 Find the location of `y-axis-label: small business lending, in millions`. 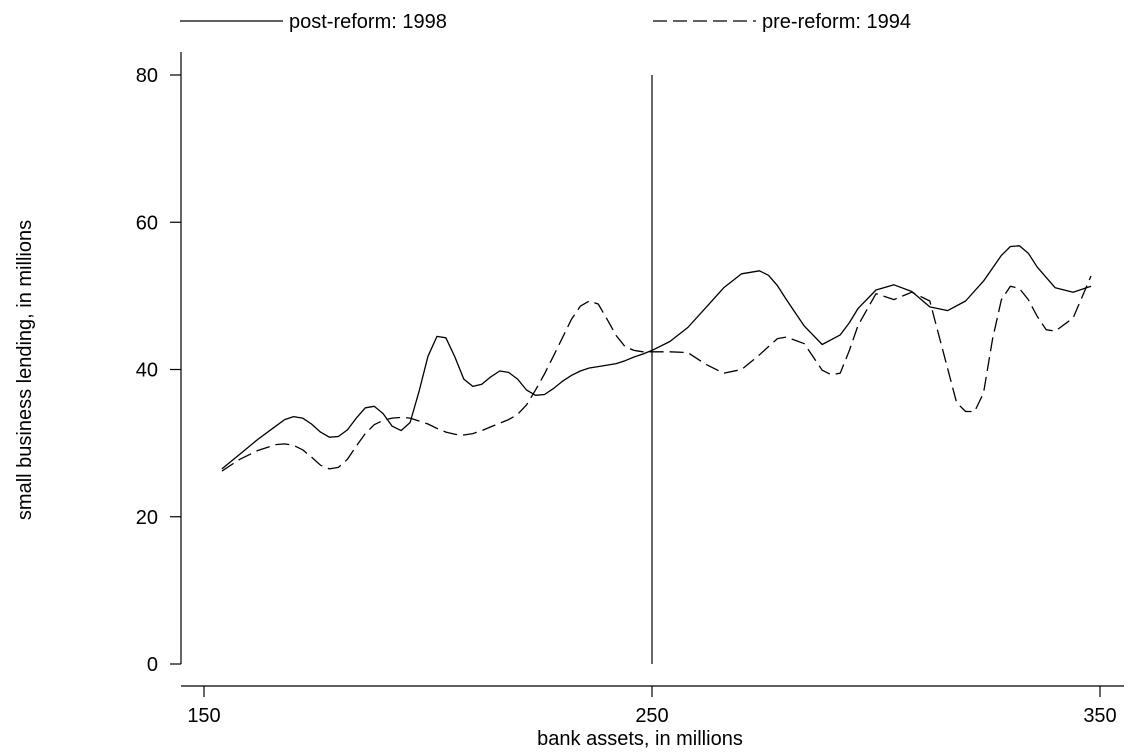

y-axis-label: small business lending, in millions is located at coordinates (25, 370).